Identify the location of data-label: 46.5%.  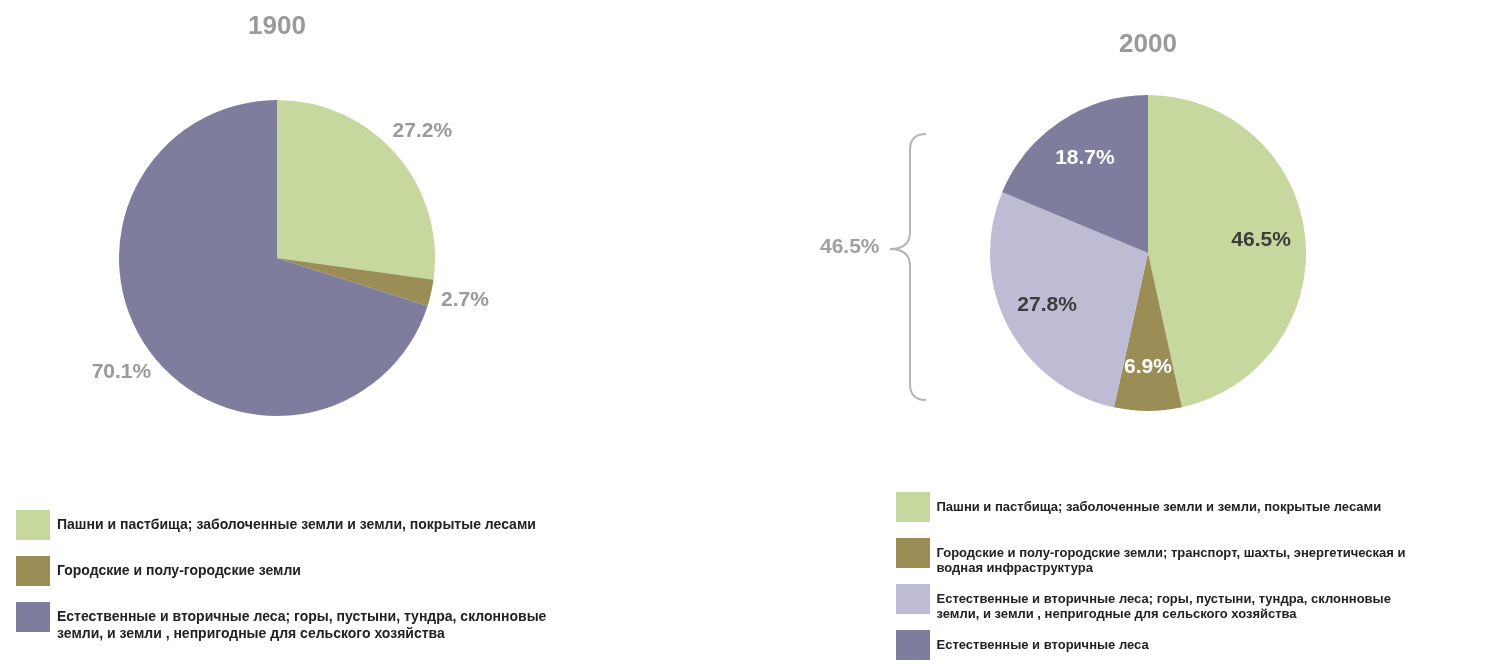
(1261, 239).